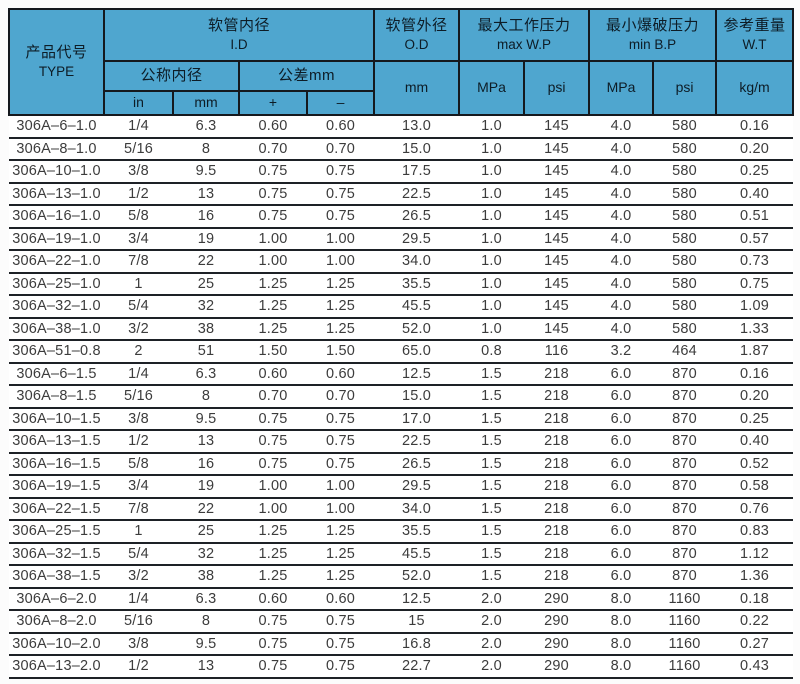 The image size is (800, 684). What do you see at coordinates (273, 351) in the screenshot?
I see `table-cell: 1.50` at bounding box center [273, 351].